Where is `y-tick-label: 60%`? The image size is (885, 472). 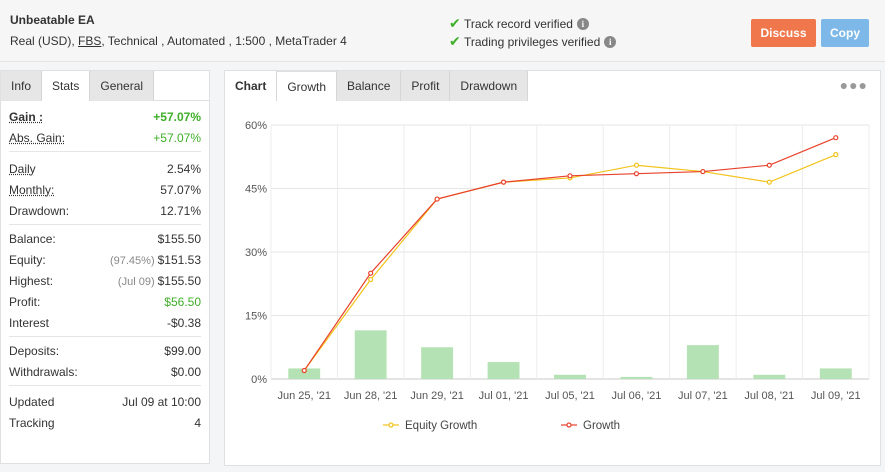 y-tick-label: 60% is located at coordinates (256, 126).